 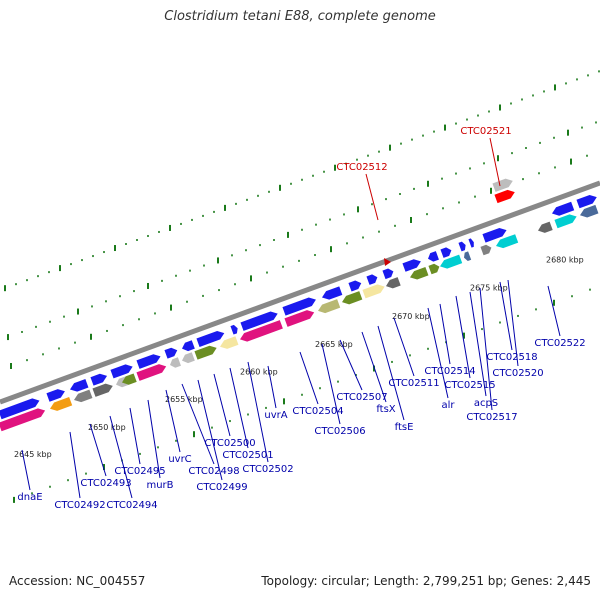 What do you see at coordinates (267, 469) in the screenshot?
I see `gene-label: CTC02502` at bounding box center [267, 469].